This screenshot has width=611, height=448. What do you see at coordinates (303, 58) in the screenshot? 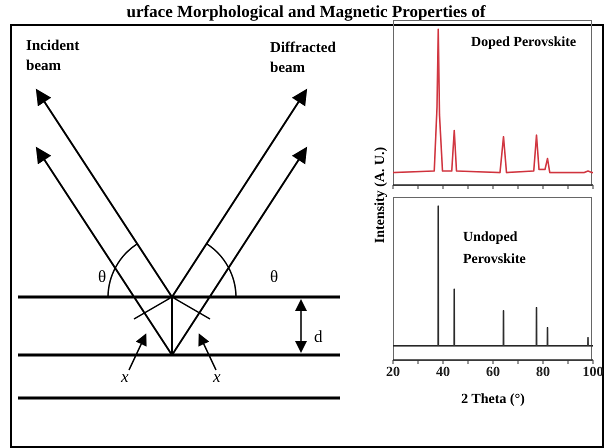
I see `text: Diffracted beam` at bounding box center [303, 58].